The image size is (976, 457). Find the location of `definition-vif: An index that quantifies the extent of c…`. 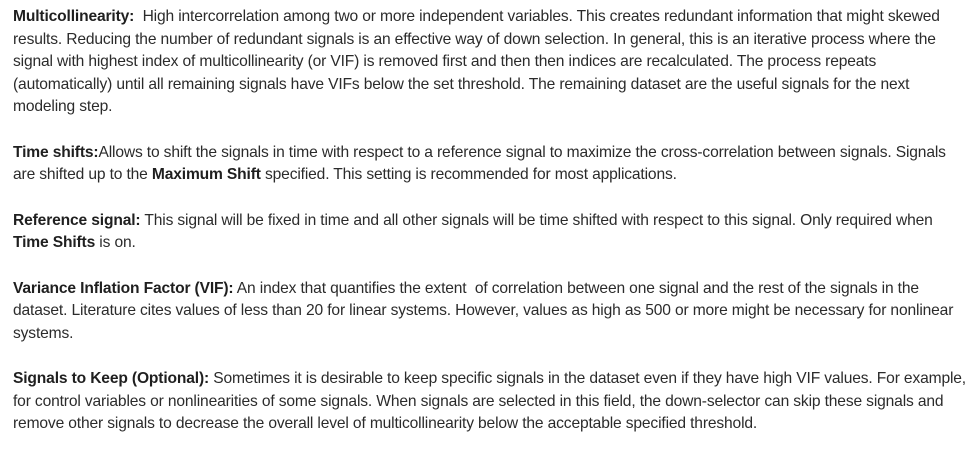

definition-vif: An index that quantifies the extent of c… is located at coordinates (485, 310).